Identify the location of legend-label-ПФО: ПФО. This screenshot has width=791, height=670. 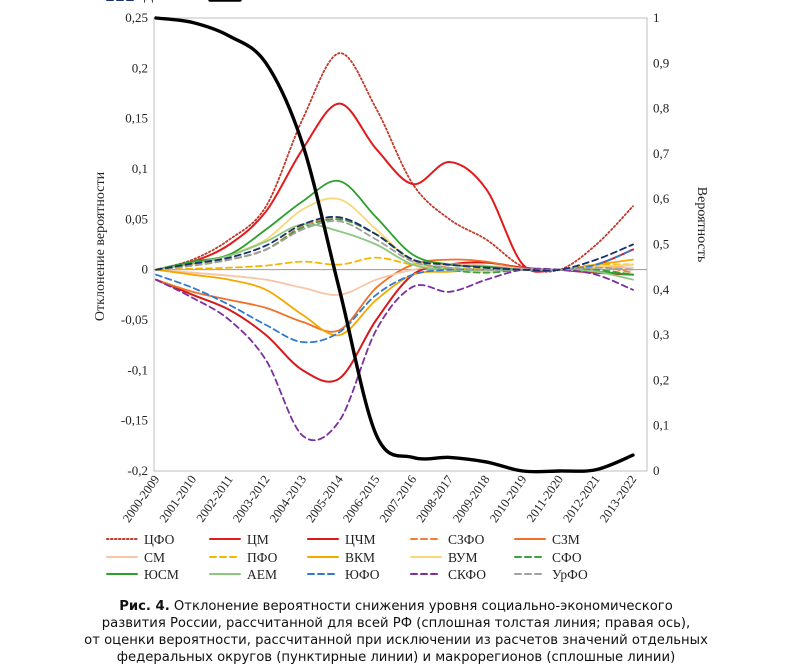
(262, 557).